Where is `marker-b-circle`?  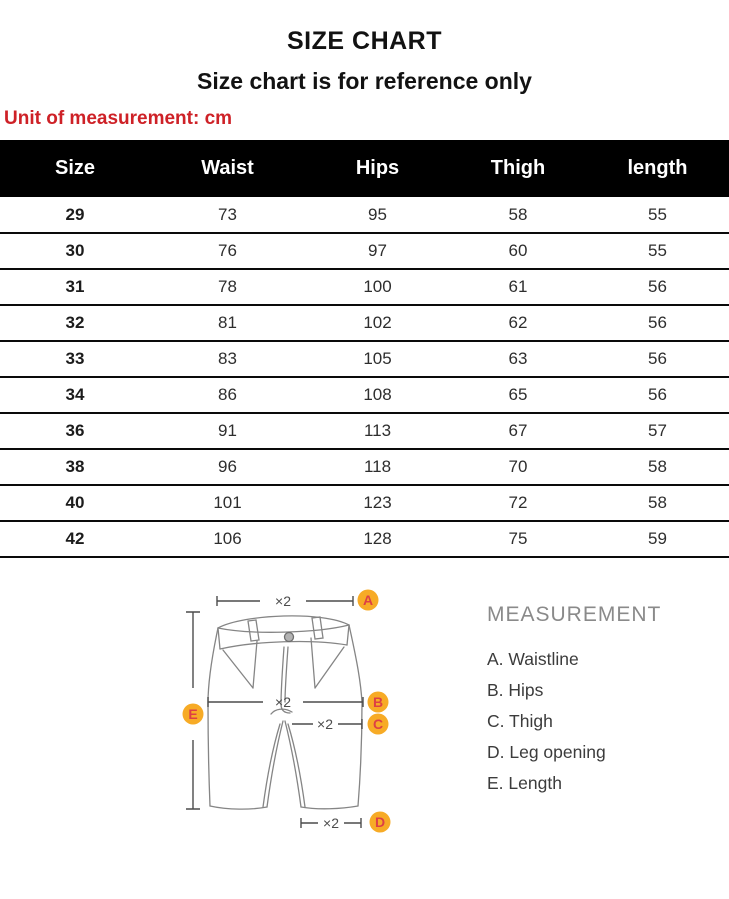 marker-b-circle is located at coordinates (378, 702).